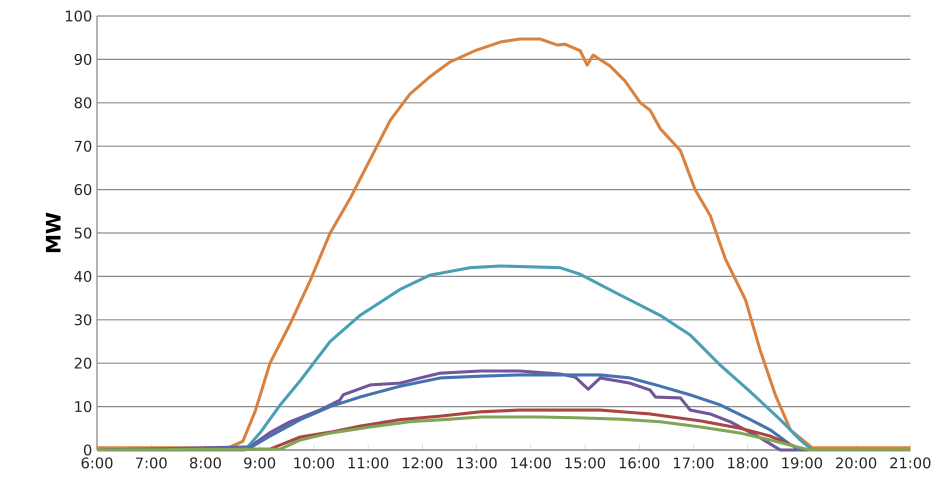 Image resolution: width=936 pixels, height=496 pixels. What do you see at coordinates (368, 462) in the screenshot?
I see `x-tick-label: 11:00` at bounding box center [368, 462].